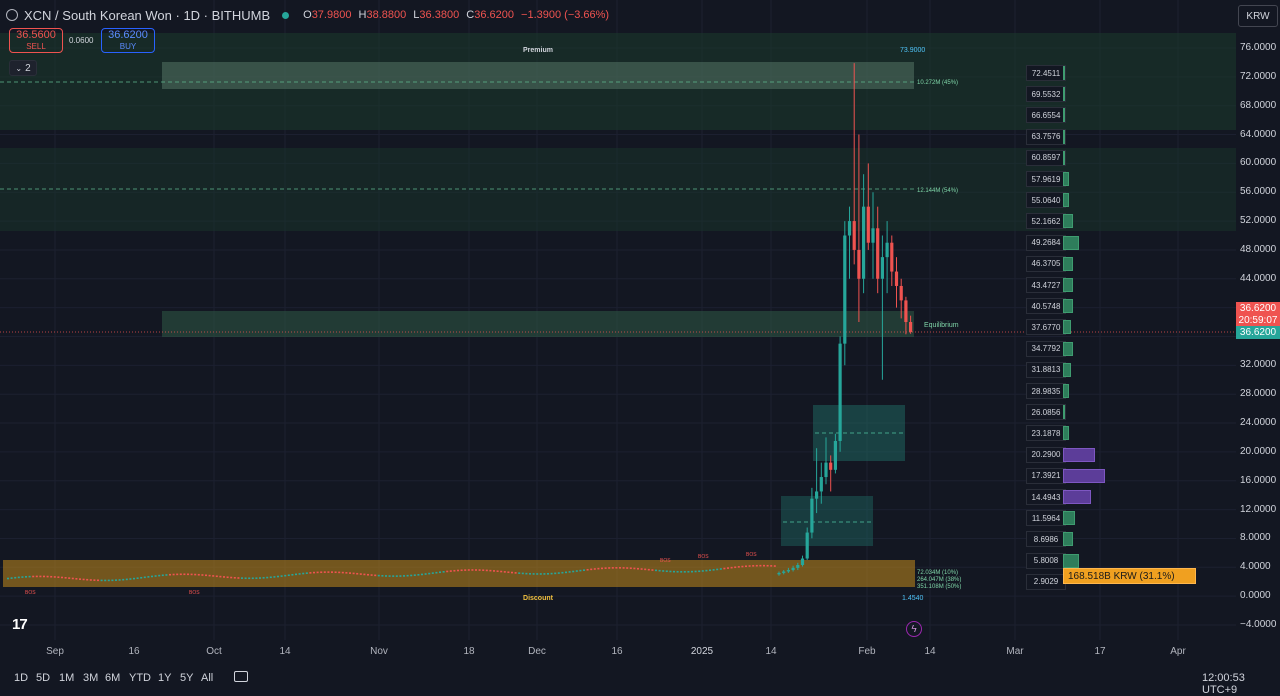 The image size is (1280, 696). Describe the element at coordinates (1255, 567) in the screenshot. I see `price-axis-label: 4.0000` at that location.